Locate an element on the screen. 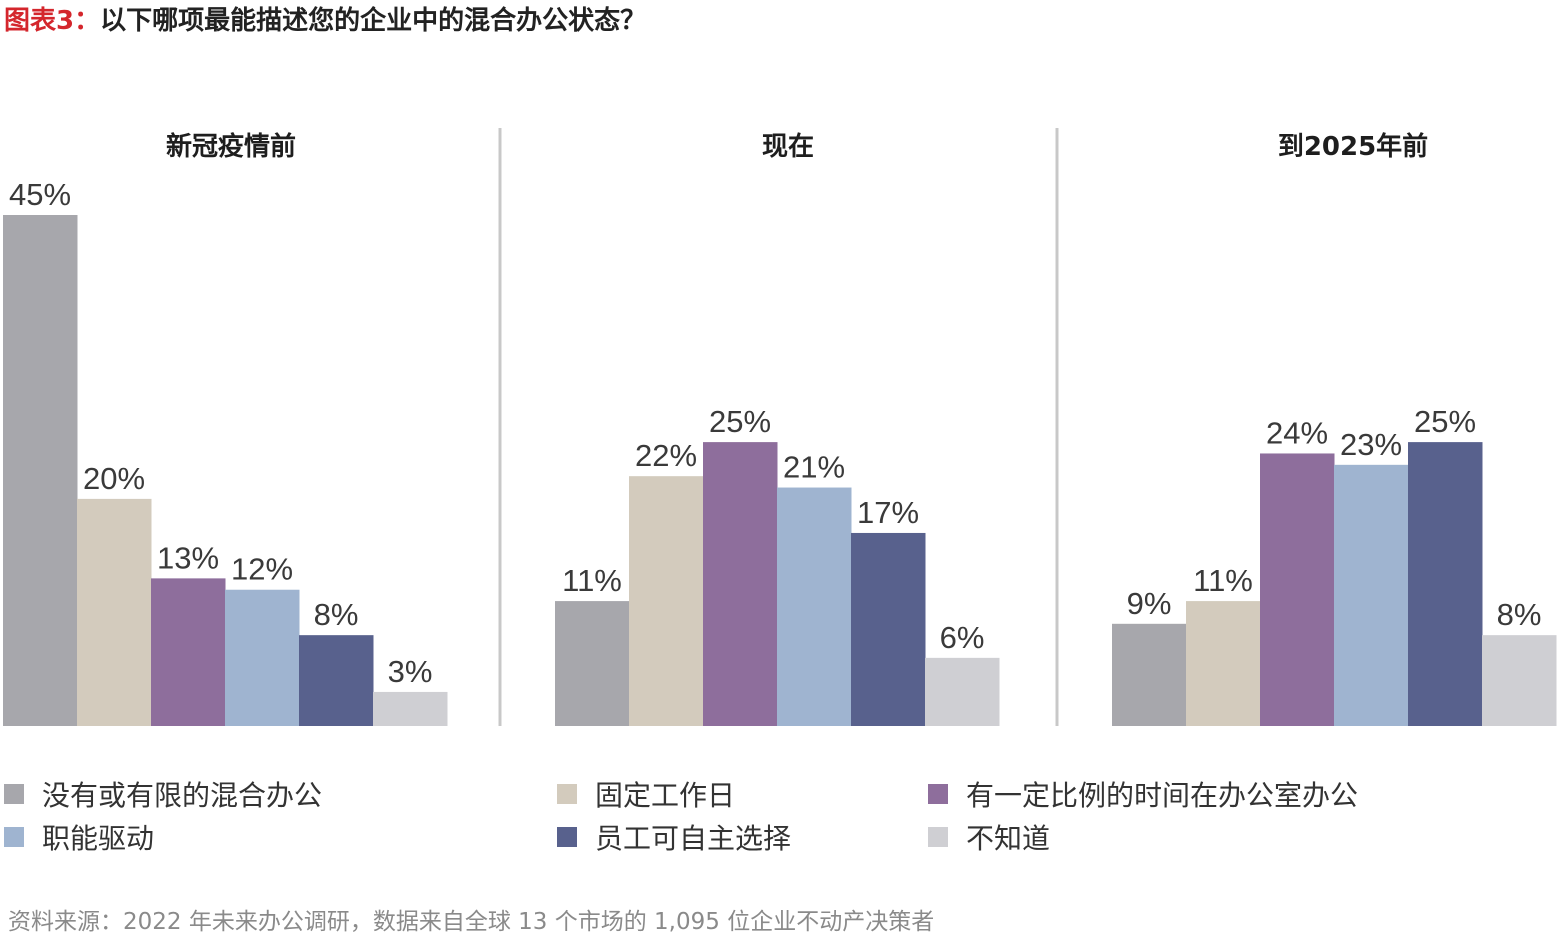 This screenshot has width=1559, height=936. data-label: 24% is located at coordinates (1297, 432).